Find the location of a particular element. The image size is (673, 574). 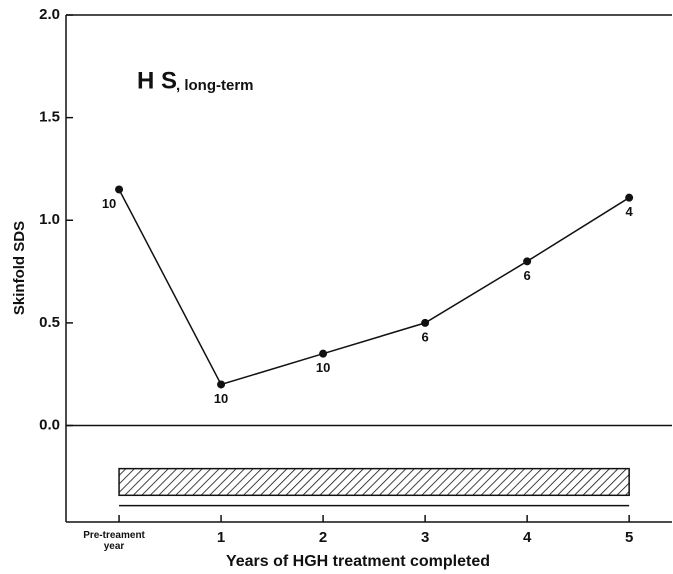

y-tick-label: 2.0 is located at coordinates (49, 14).